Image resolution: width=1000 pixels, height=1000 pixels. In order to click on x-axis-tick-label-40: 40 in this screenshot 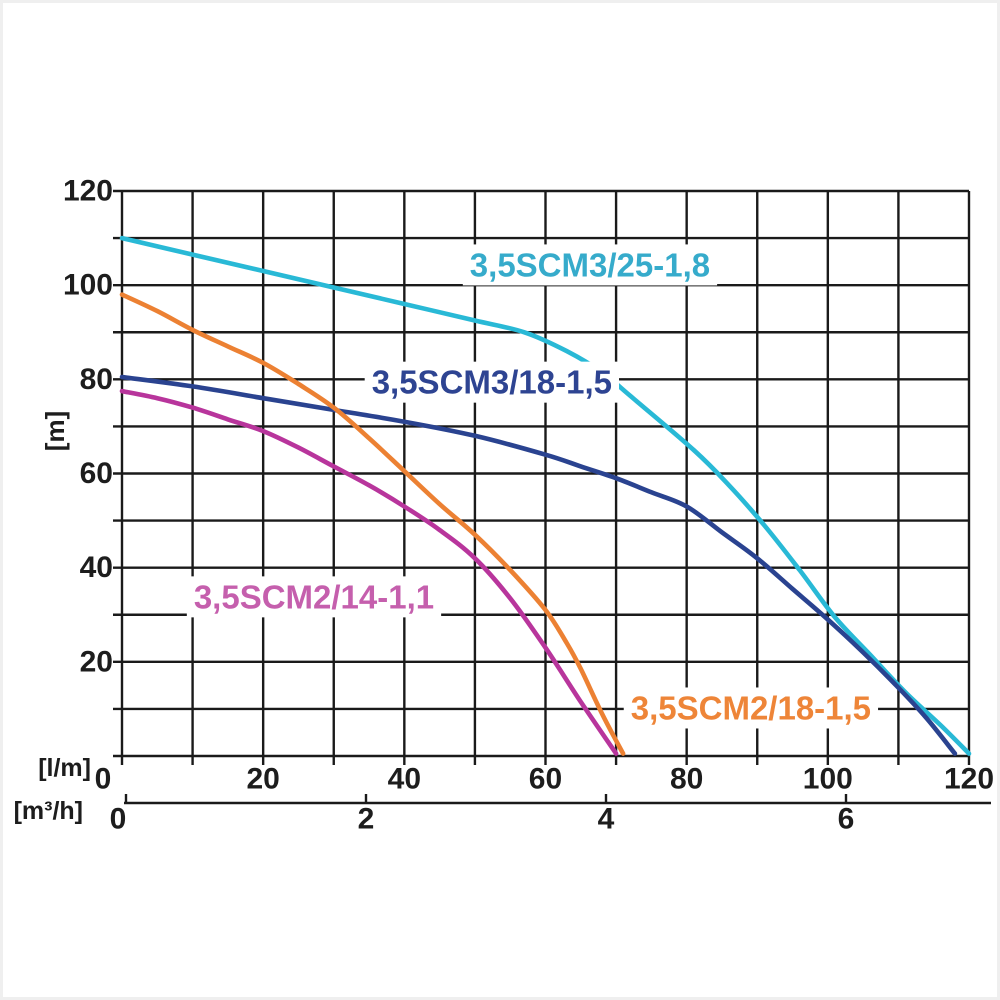, I will do `click(404, 779)`.